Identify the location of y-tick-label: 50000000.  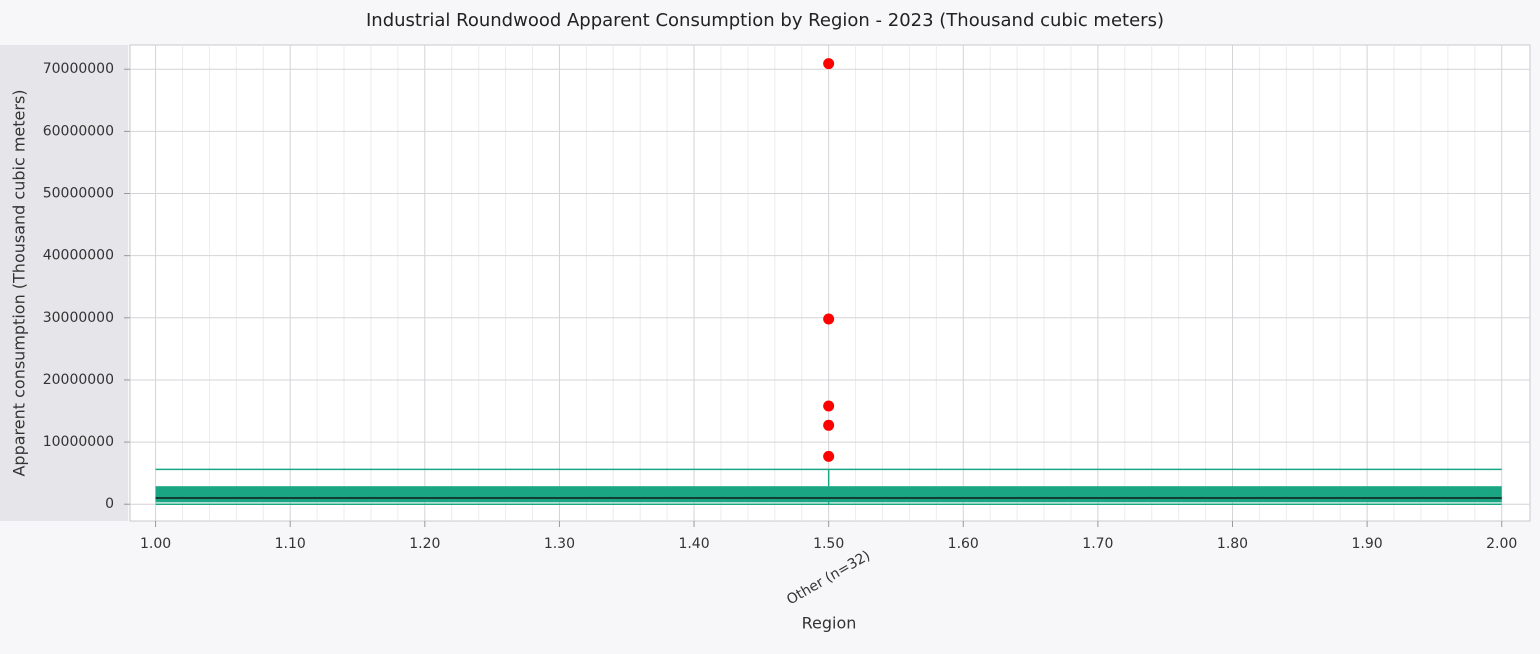
(78, 194).